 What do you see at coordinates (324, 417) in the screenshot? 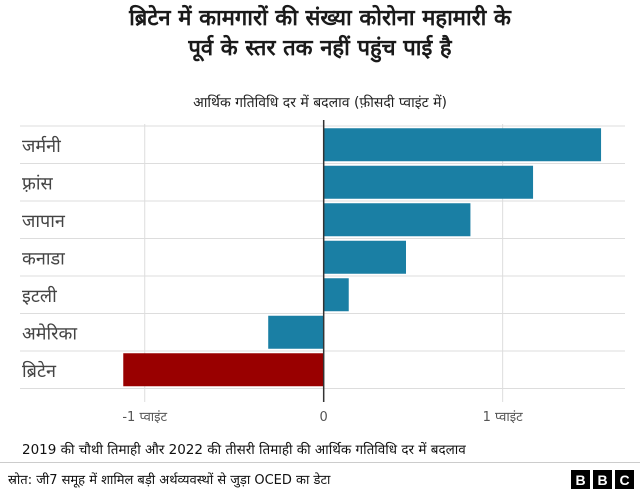
I see `tick-label: 0` at bounding box center [324, 417].